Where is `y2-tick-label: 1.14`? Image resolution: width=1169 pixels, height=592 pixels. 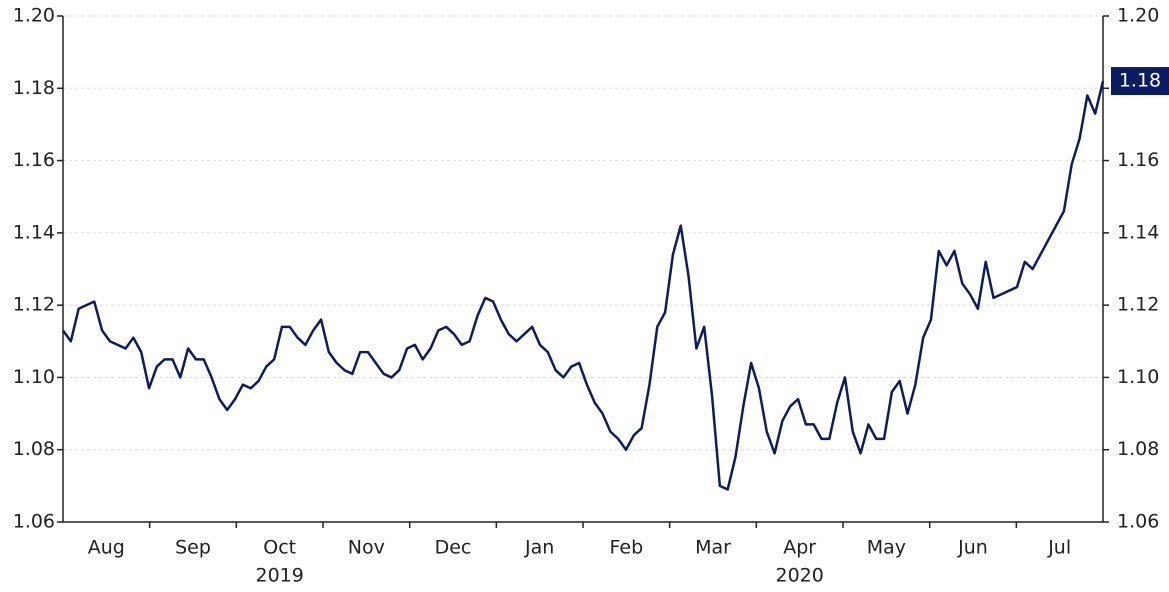 y2-tick-label: 1.14 is located at coordinates (1138, 232).